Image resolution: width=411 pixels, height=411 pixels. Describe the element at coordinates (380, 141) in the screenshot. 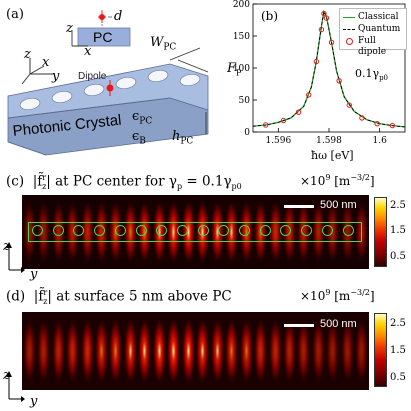

I see `xtick-label: 1.6` at that location.